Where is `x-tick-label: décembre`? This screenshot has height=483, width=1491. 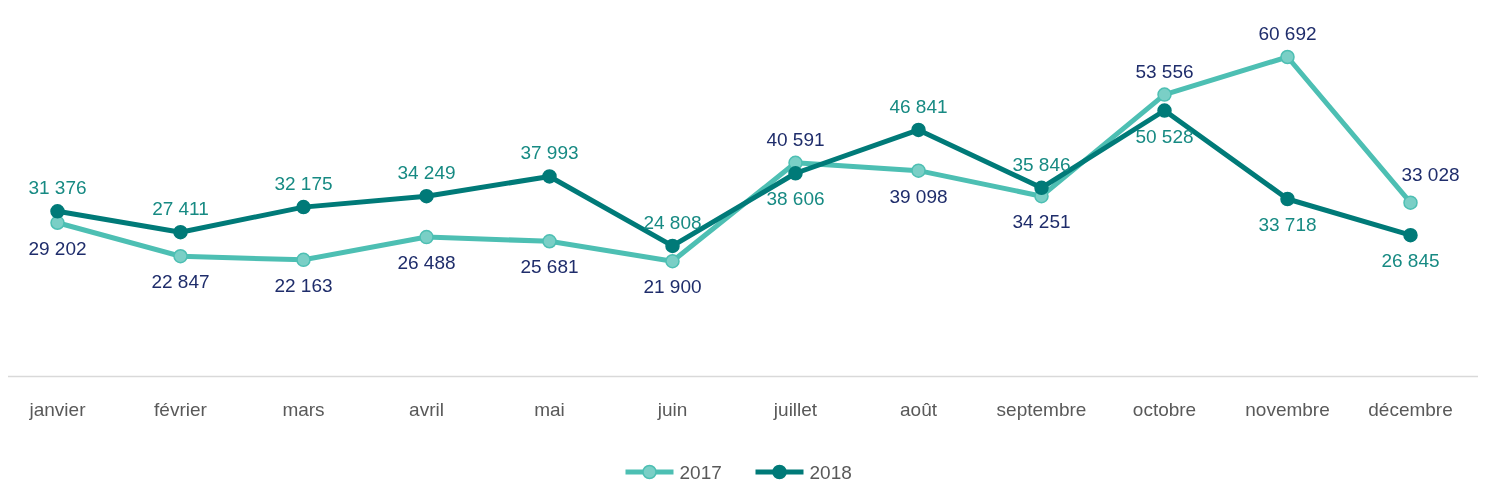
x-tick-label: décembre is located at coordinates (1410, 409).